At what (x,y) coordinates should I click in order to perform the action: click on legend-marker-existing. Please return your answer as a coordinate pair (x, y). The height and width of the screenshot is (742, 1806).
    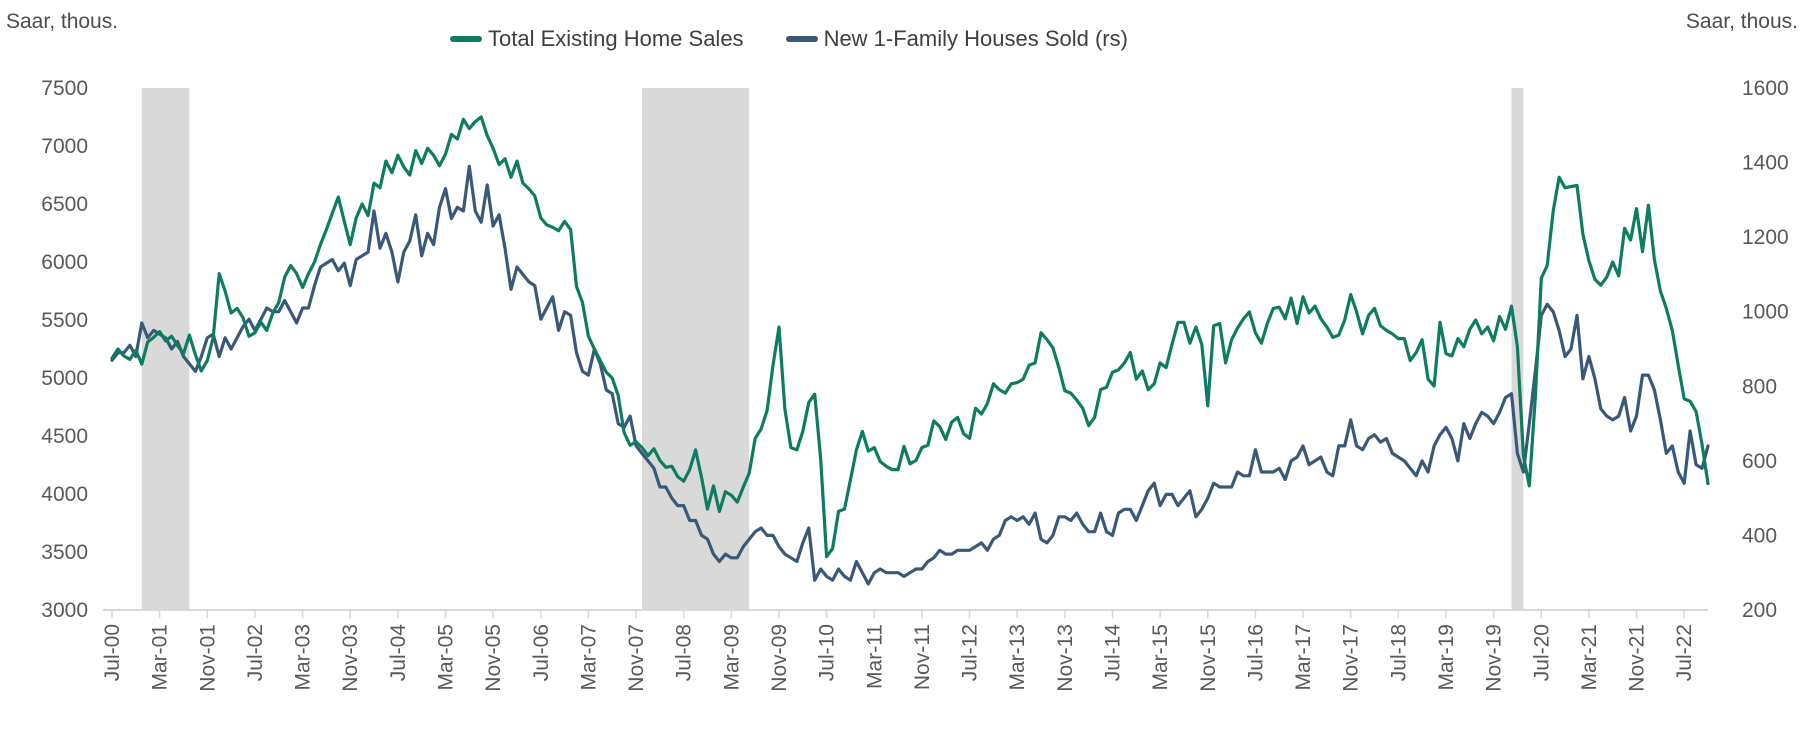
    Looking at the image, I should click on (466, 39).